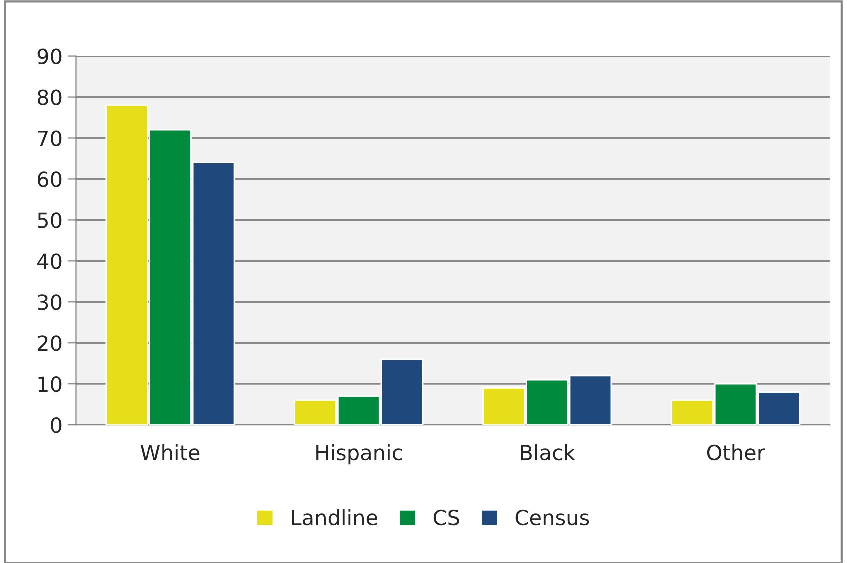  I want to click on y-tick-label: 30, so click(50, 302).